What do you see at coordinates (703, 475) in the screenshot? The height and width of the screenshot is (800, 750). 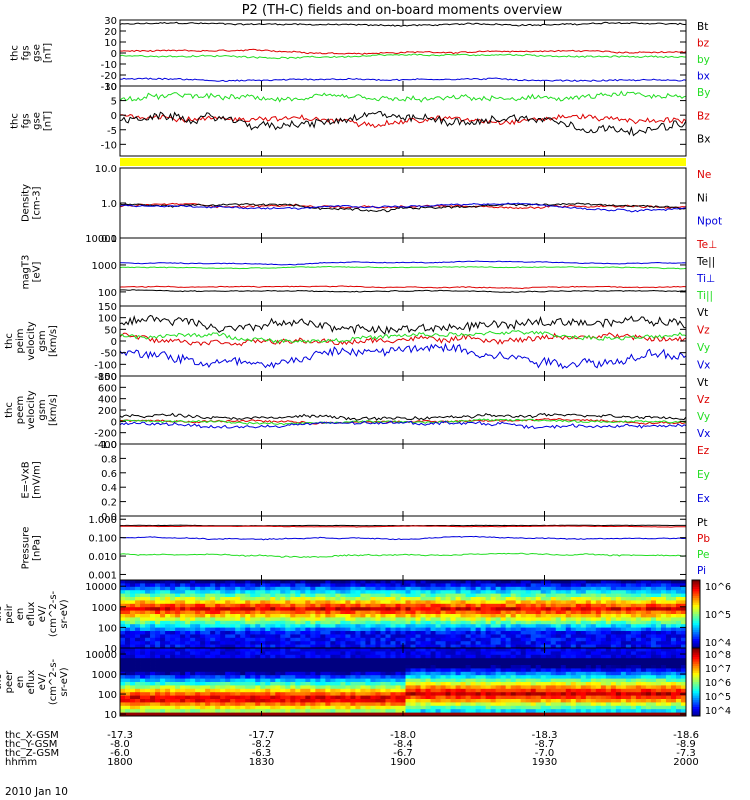 I see `legend-Ey: Ey` at bounding box center [703, 475].